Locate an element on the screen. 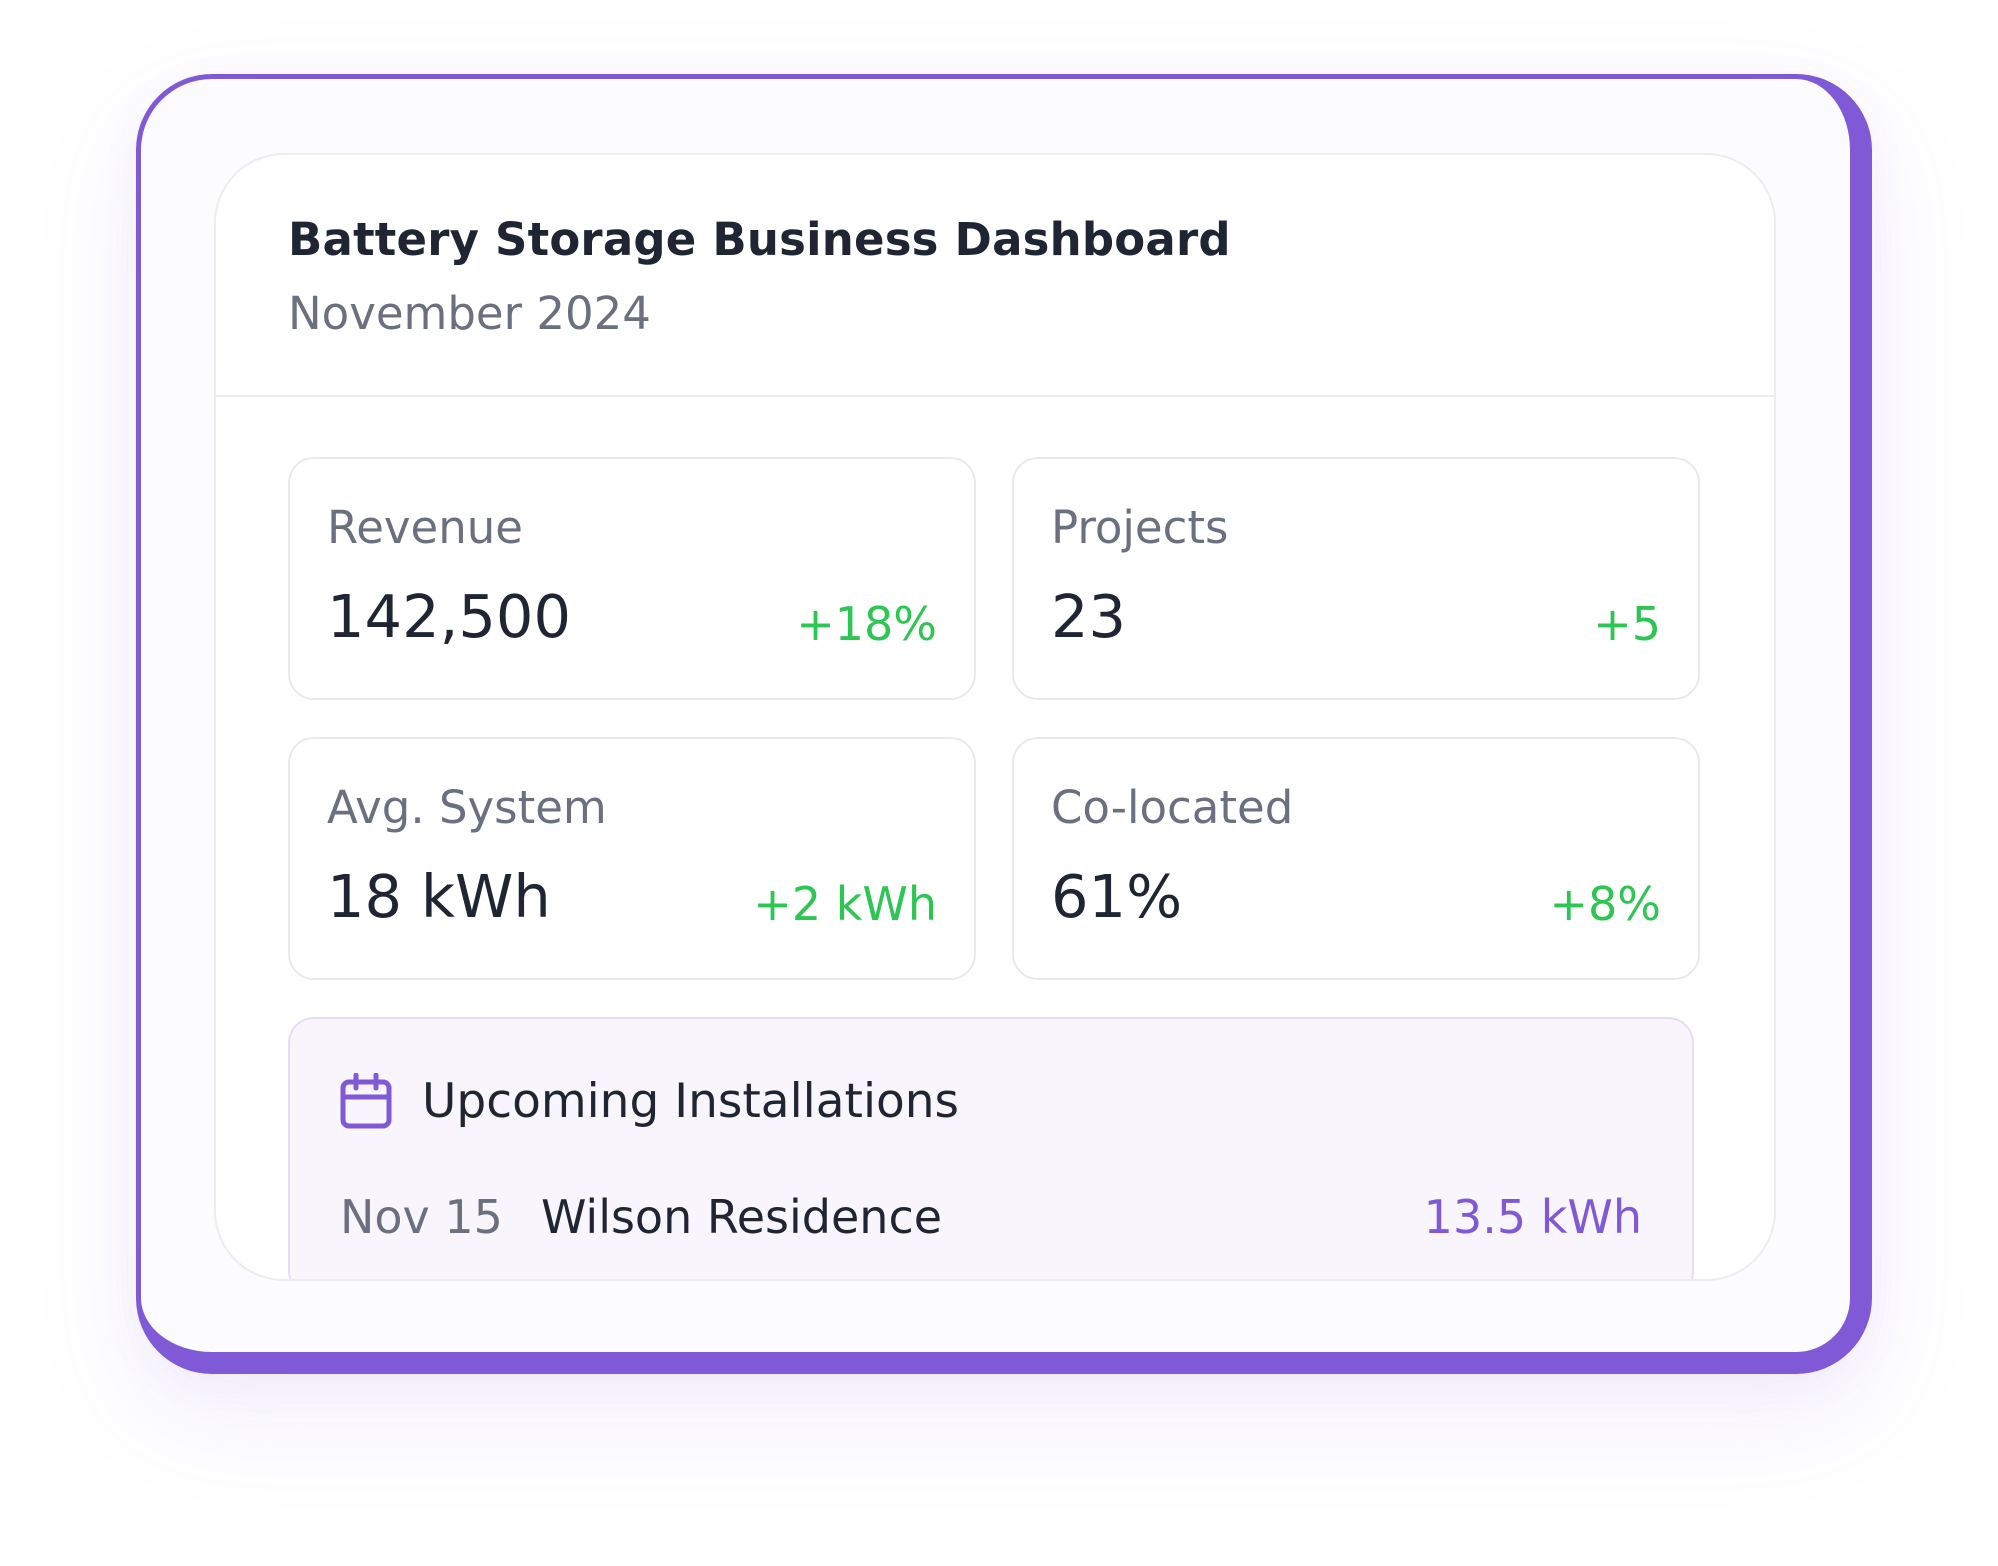 The width and height of the screenshot is (1998, 1566). stat-label: Projects is located at coordinates (1140, 527).